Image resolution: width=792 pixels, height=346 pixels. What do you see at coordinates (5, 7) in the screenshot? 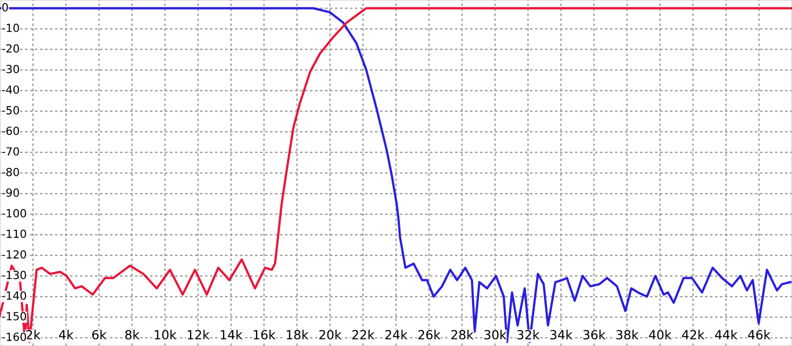
I see `y-tick-label: 0` at bounding box center [5, 7].